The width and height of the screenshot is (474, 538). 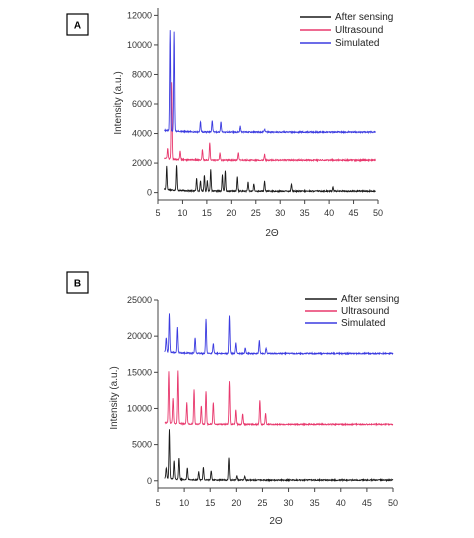 I want to click on panel-b-label-box, so click(x=77, y=282).